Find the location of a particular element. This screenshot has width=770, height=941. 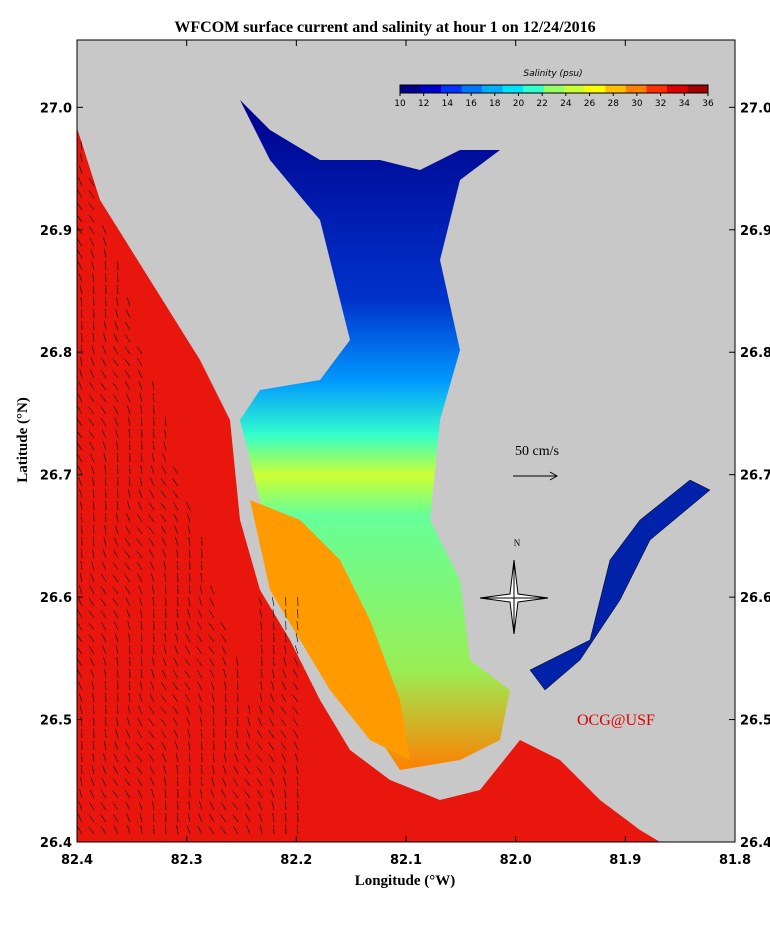

colorbar-tick-label: 22 is located at coordinates (541, 104).